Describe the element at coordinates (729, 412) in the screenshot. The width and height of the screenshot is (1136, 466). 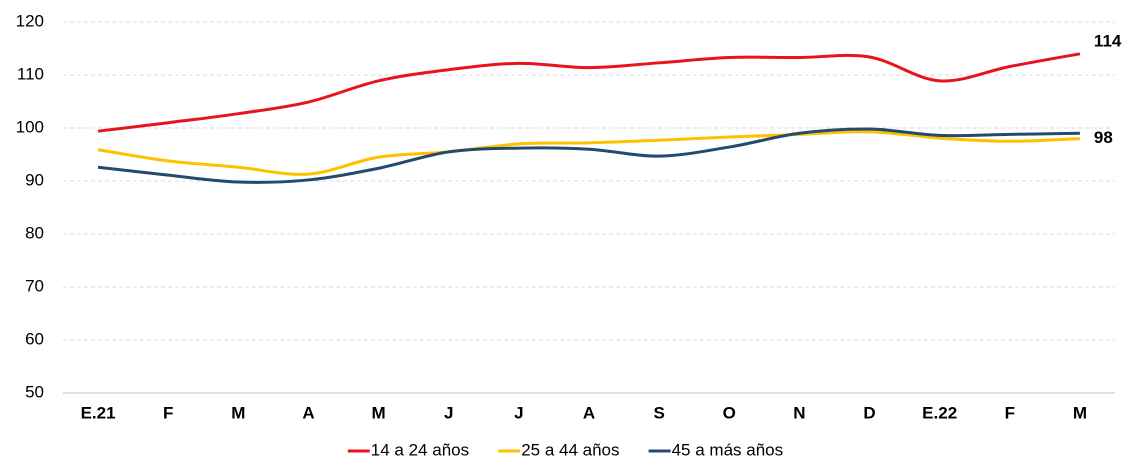
I see `x-tick-label: O` at that location.